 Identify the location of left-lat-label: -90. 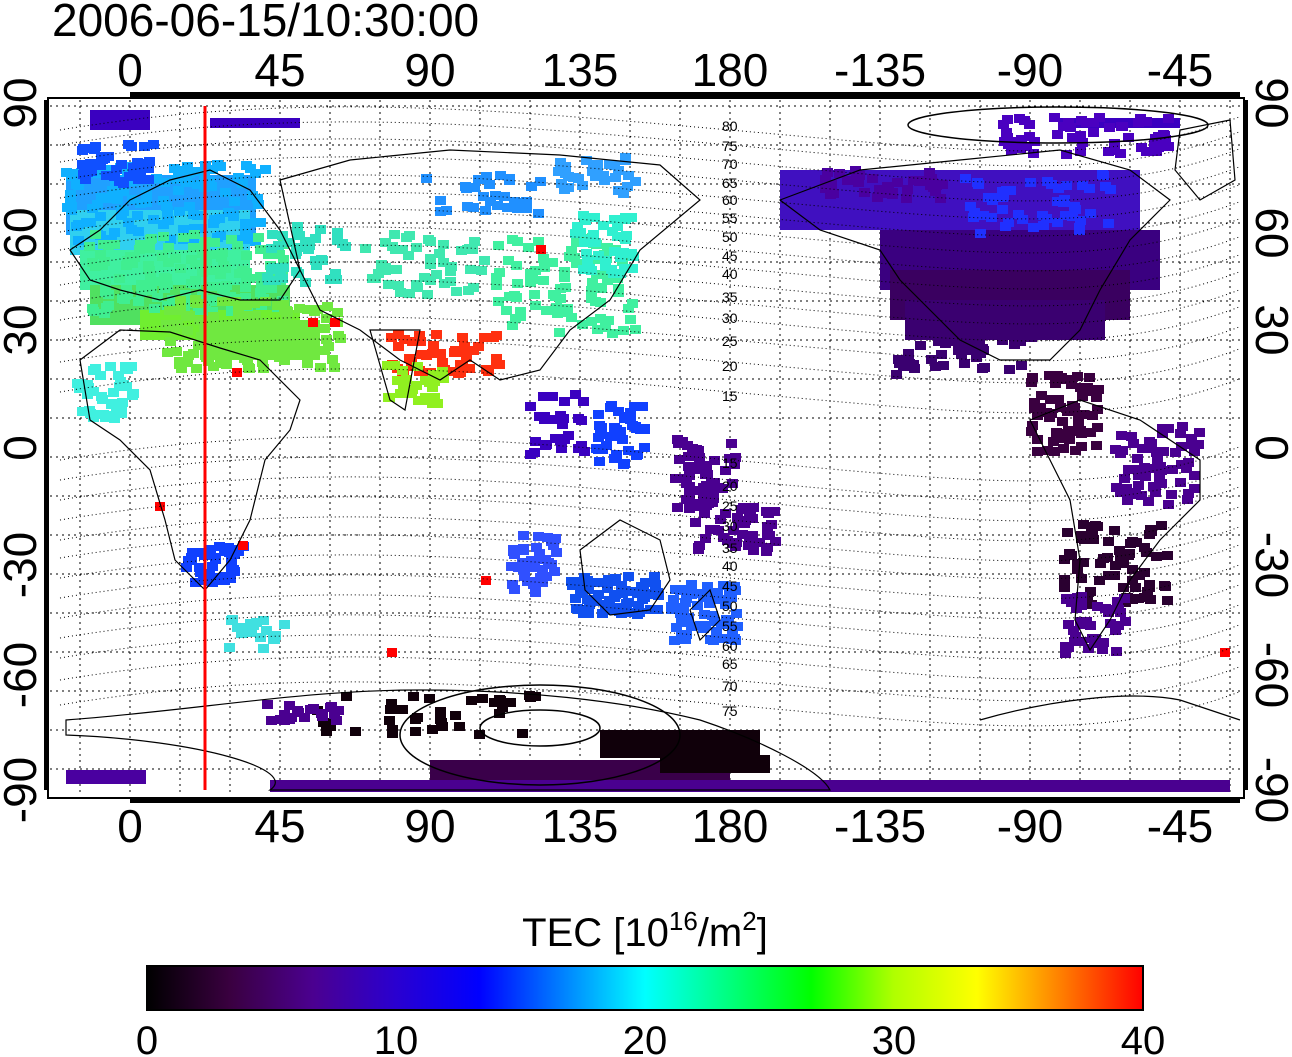
(23, 790).